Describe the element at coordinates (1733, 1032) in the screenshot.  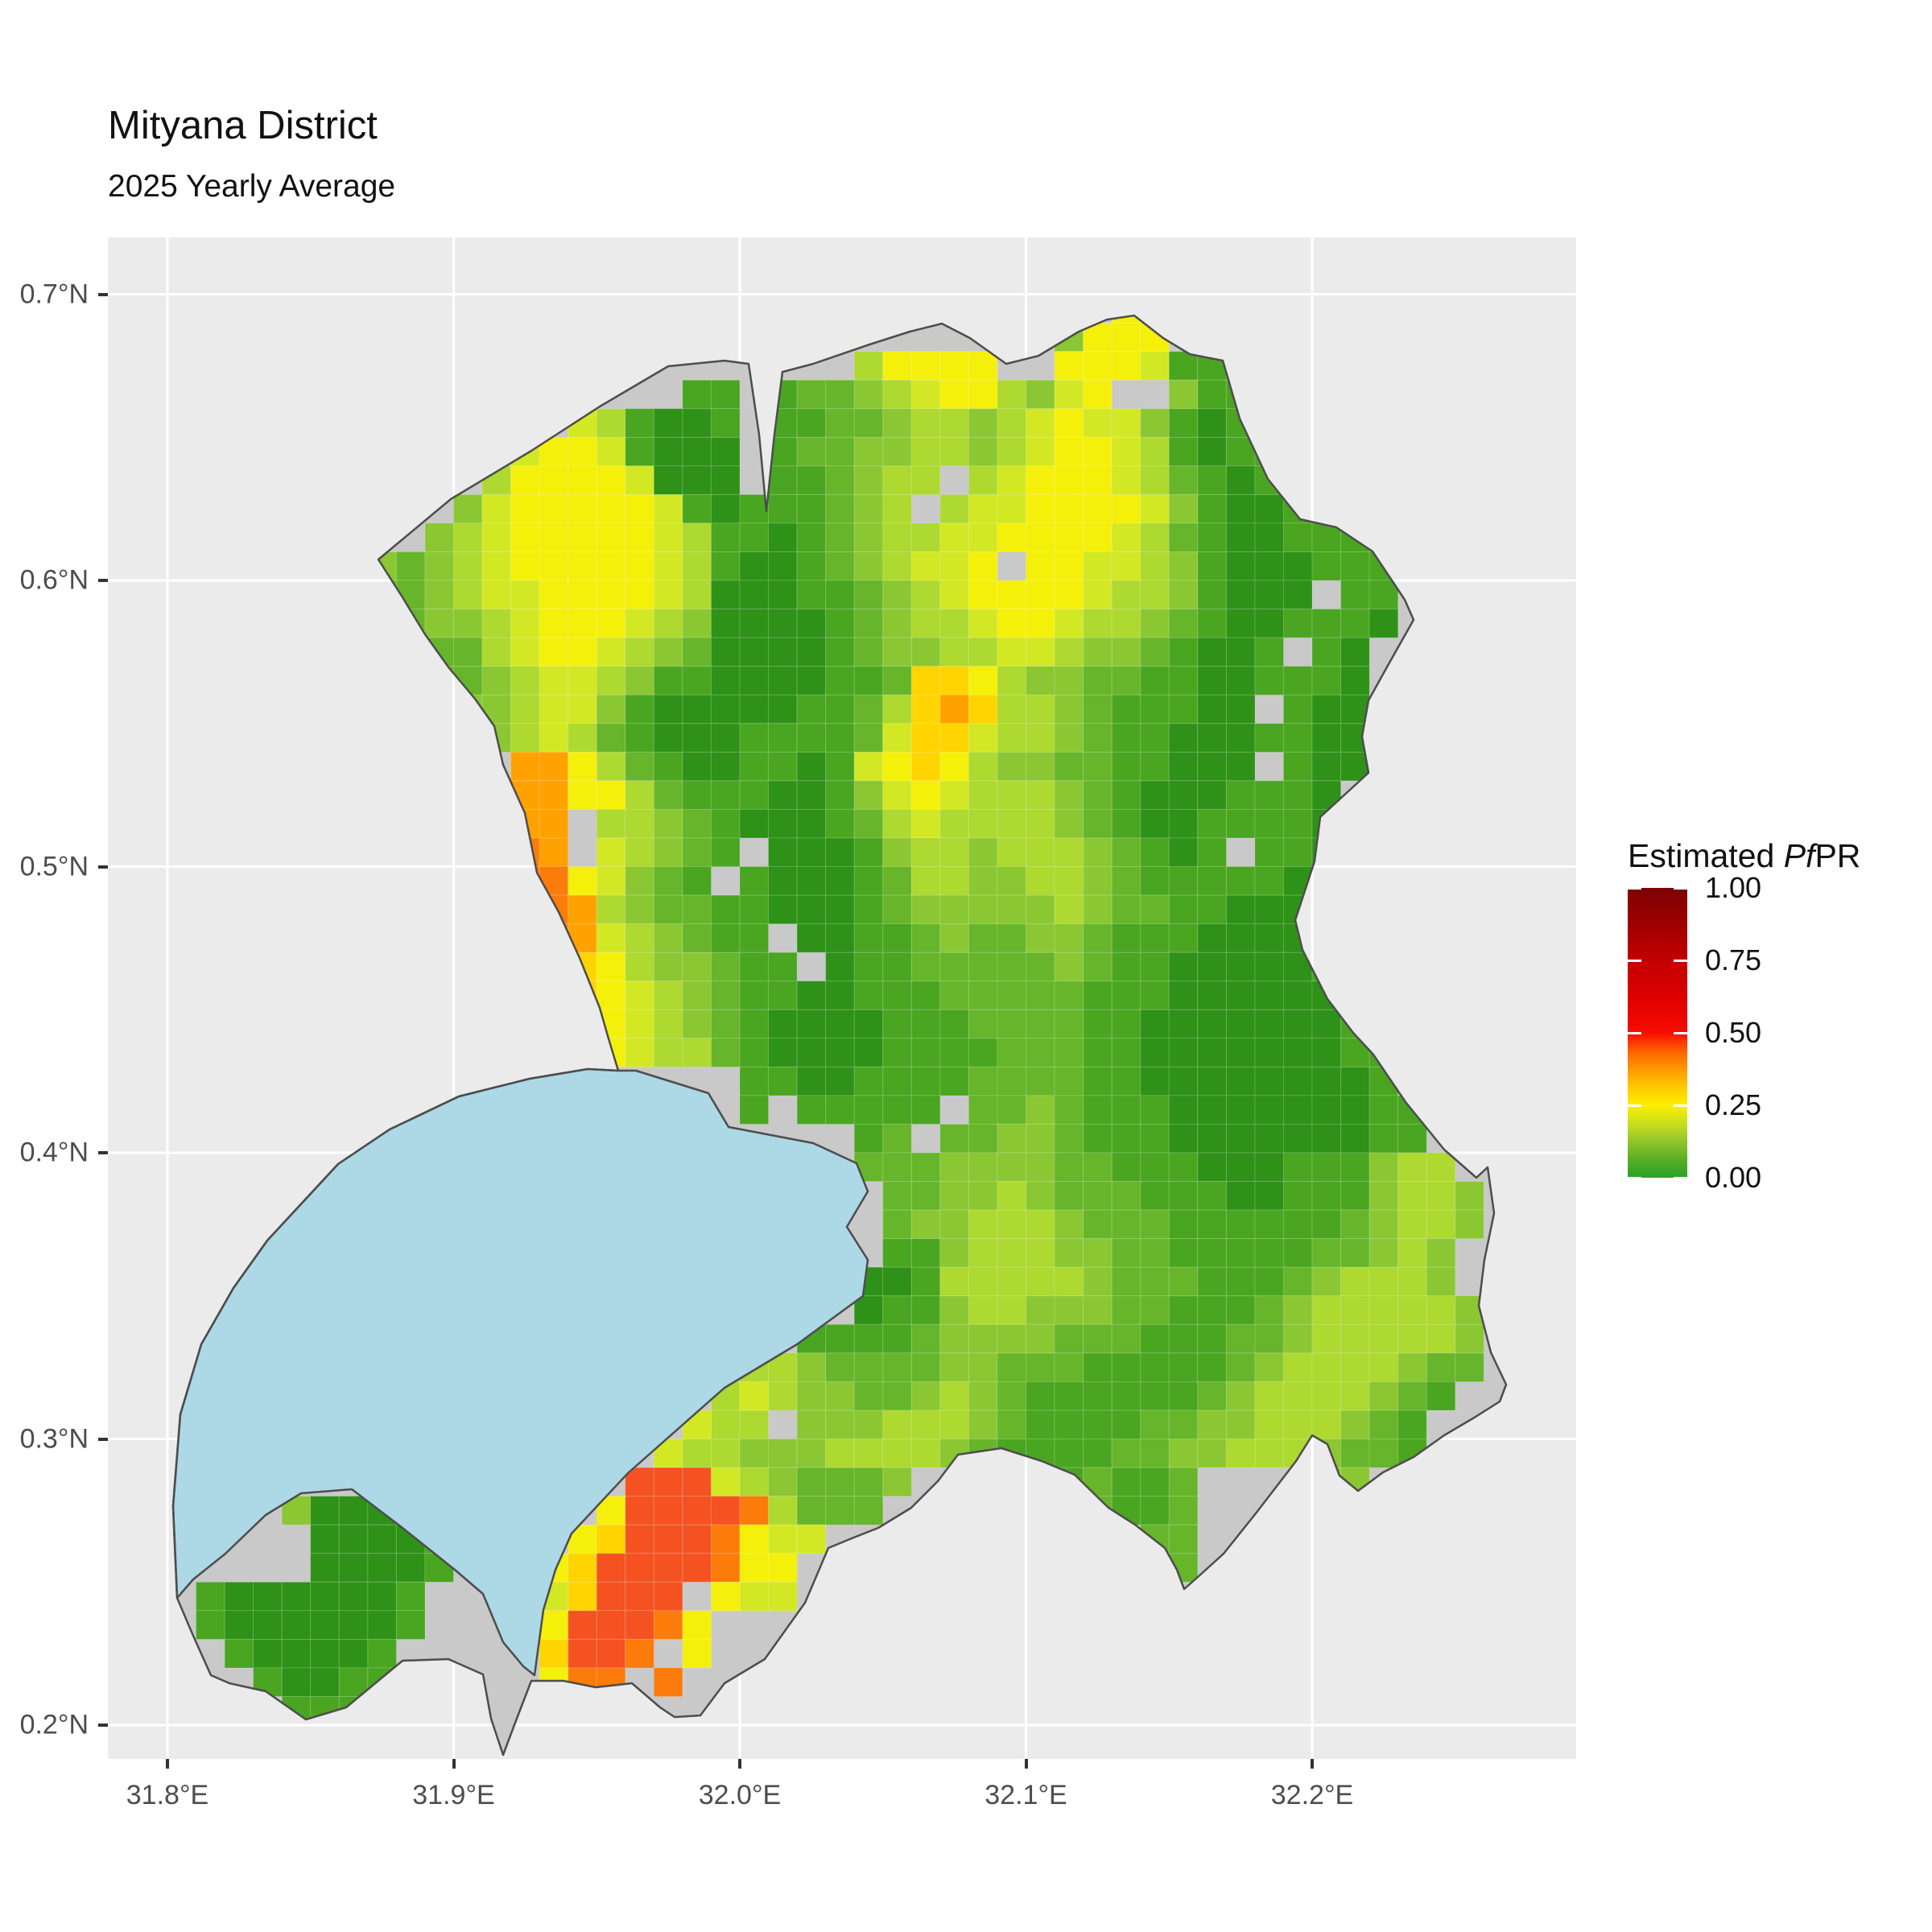
I see `legend-tick-label: 0.50` at that location.